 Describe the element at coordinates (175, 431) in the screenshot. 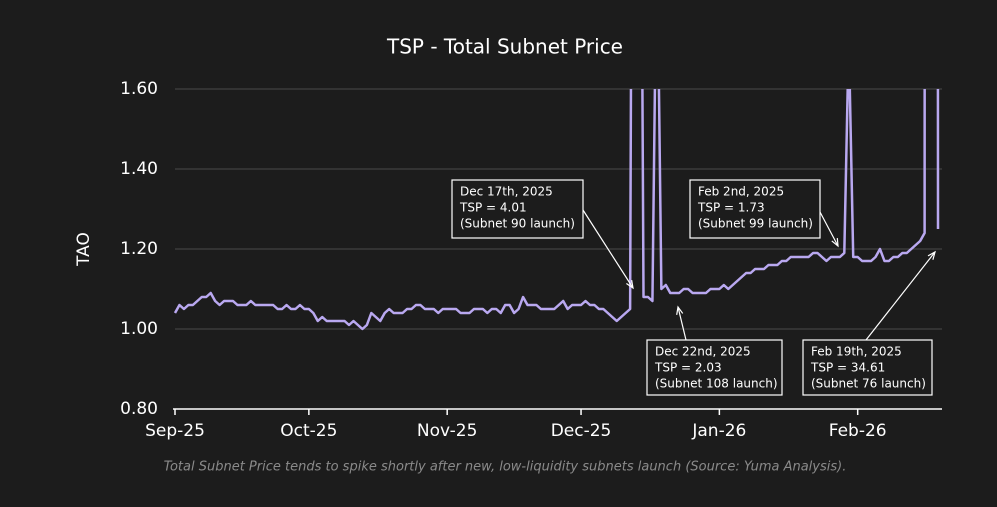

I see `x-tick-label: Sep-25` at that location.